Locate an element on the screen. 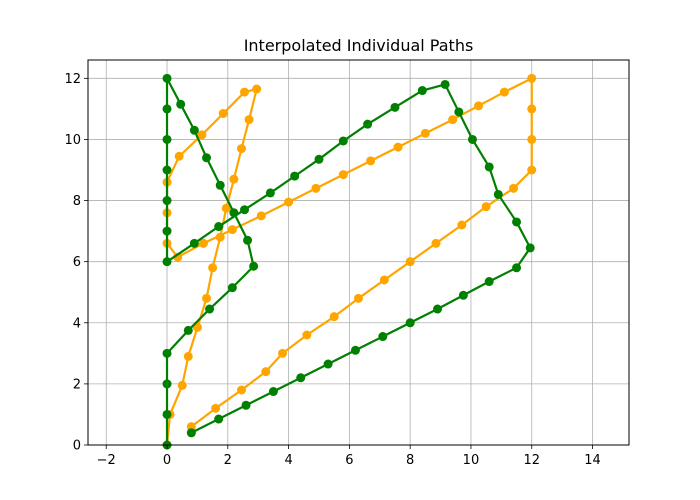  x-axis: −2 0 2 4 6 8 10 12 14 is located at coordinates (349, 456).